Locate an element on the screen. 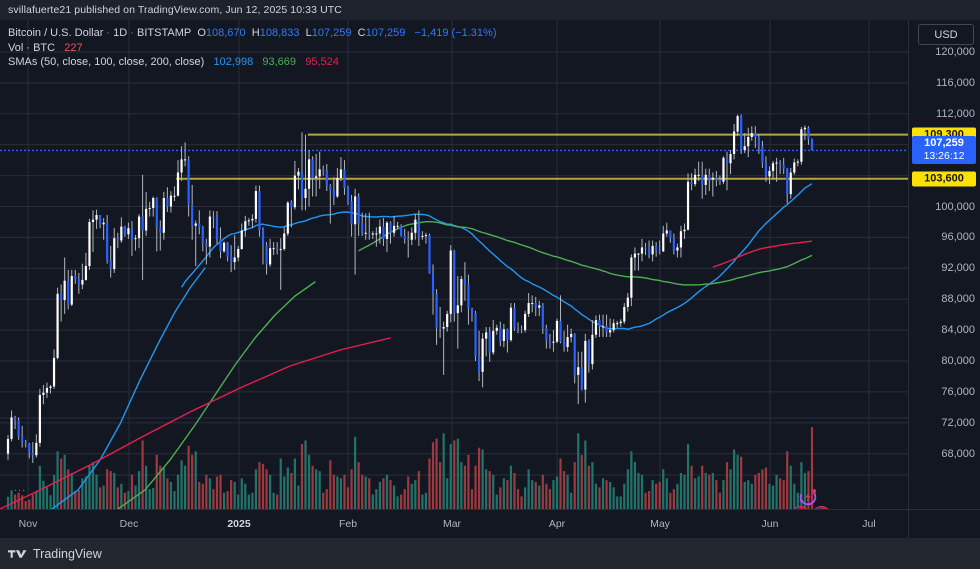  price-tick-112000: 112,000 is located at coordinates (955, 113).